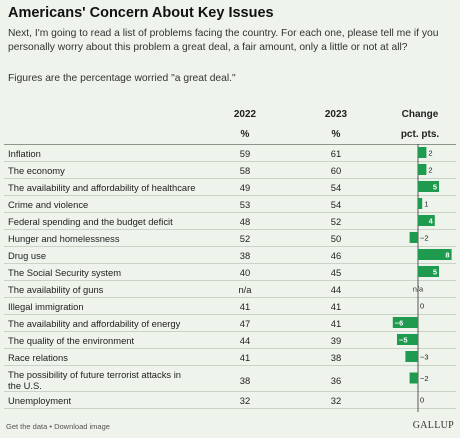  What do you see at coordinates (230, 153) in the screenshot?
I see `table-row: Inflation 59 61` at bounding box center [230, 153].